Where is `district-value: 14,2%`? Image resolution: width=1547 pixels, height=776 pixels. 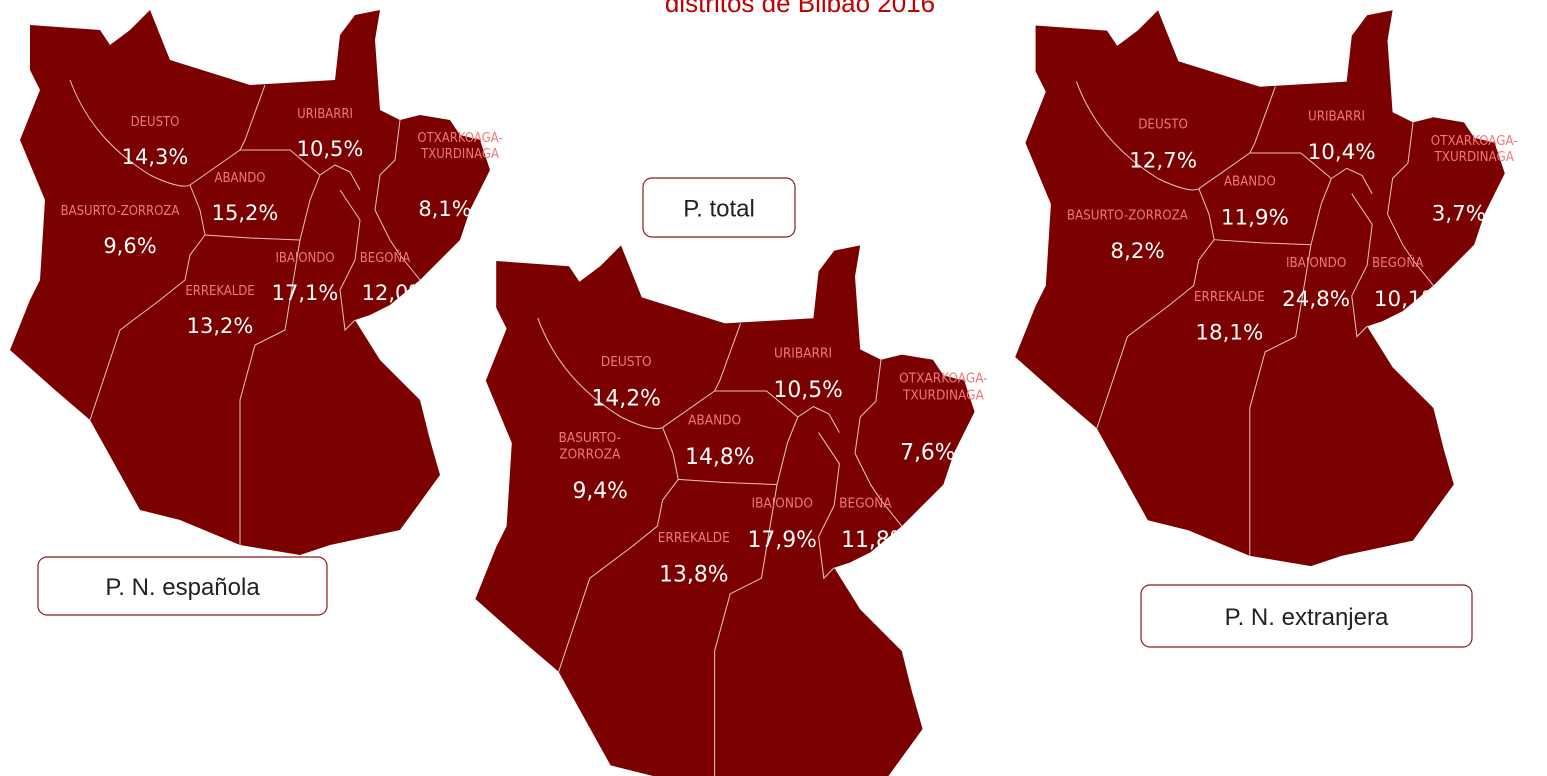 district-value: 14,2% is located at coordinates (626, 399).